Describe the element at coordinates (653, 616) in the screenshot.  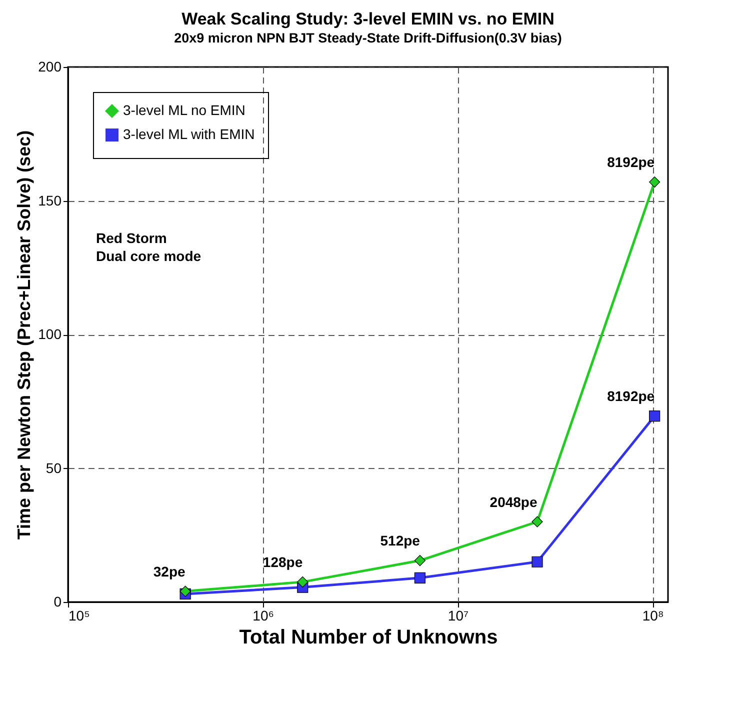
I see `x-tick-label: 10⁸` at that location.